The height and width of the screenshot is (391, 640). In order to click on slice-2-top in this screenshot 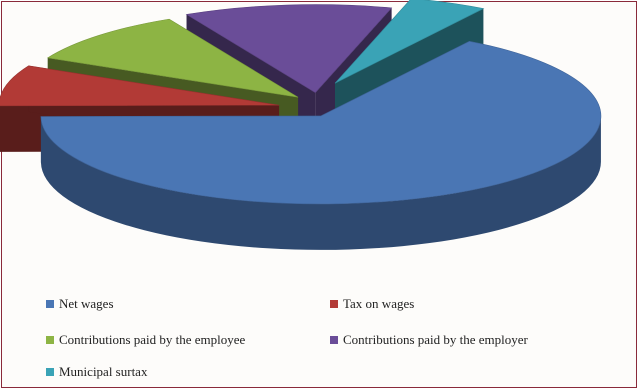, I will do `click(172, 58)`.